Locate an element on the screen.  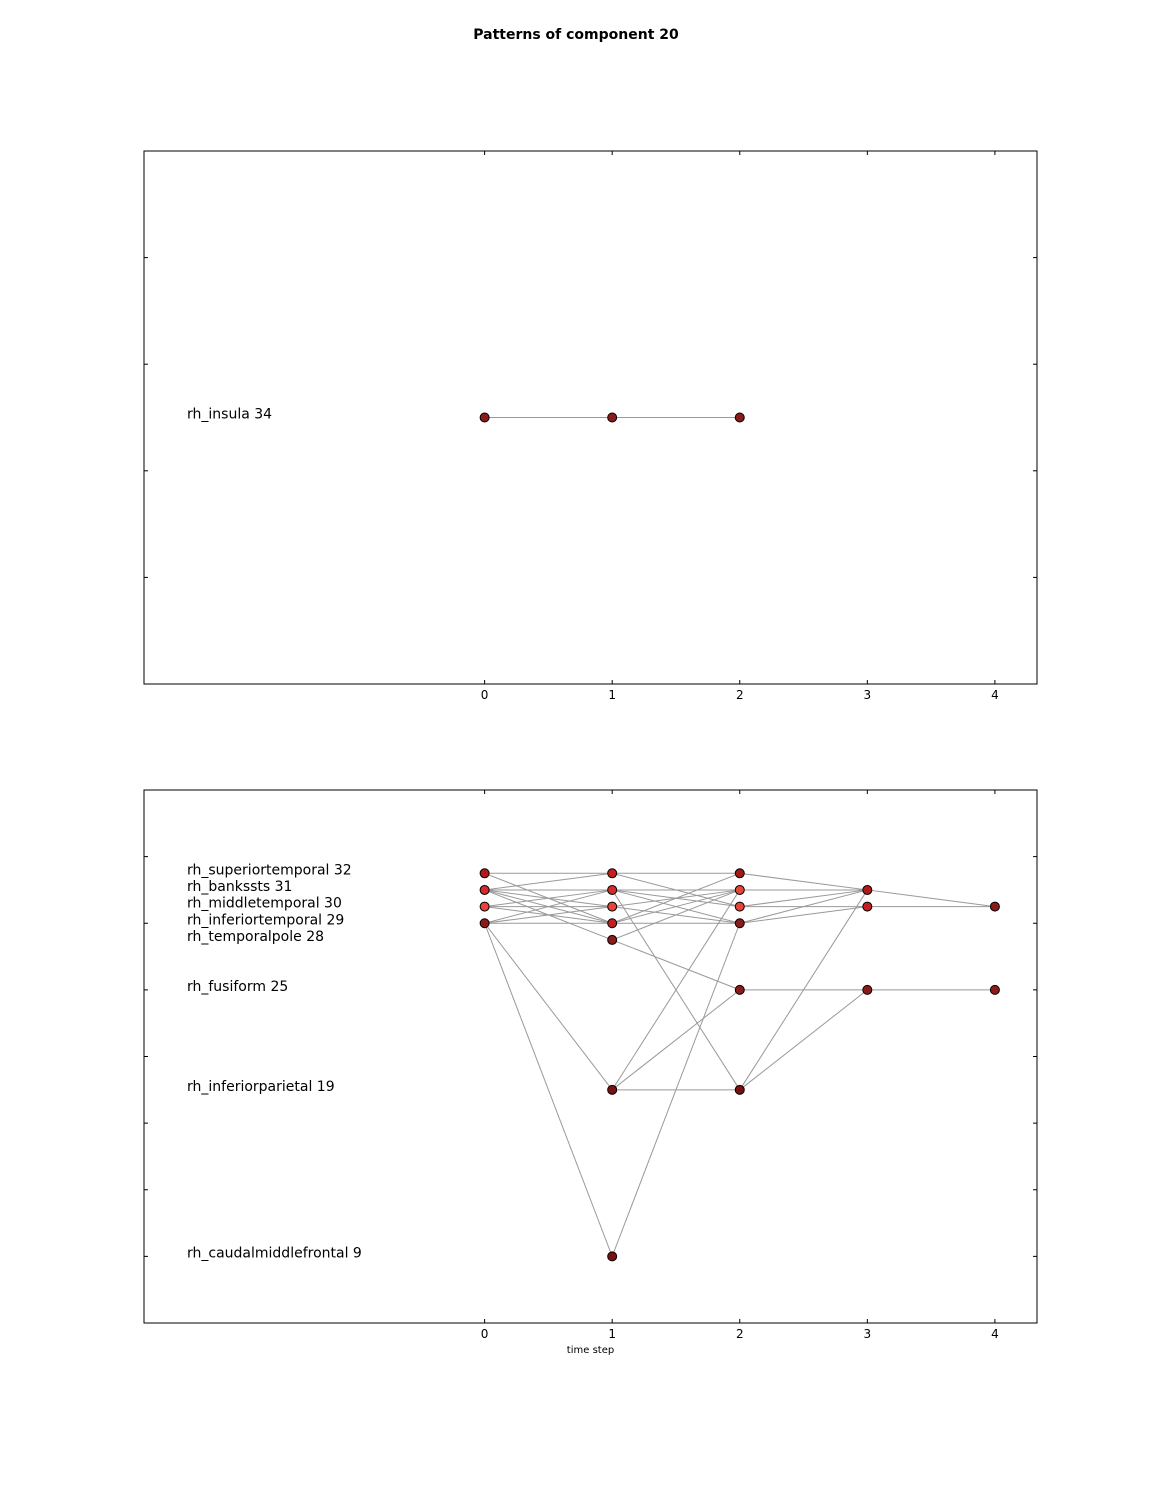
region-label: rh_fusiform 25 is located at coordinates (237, 987).